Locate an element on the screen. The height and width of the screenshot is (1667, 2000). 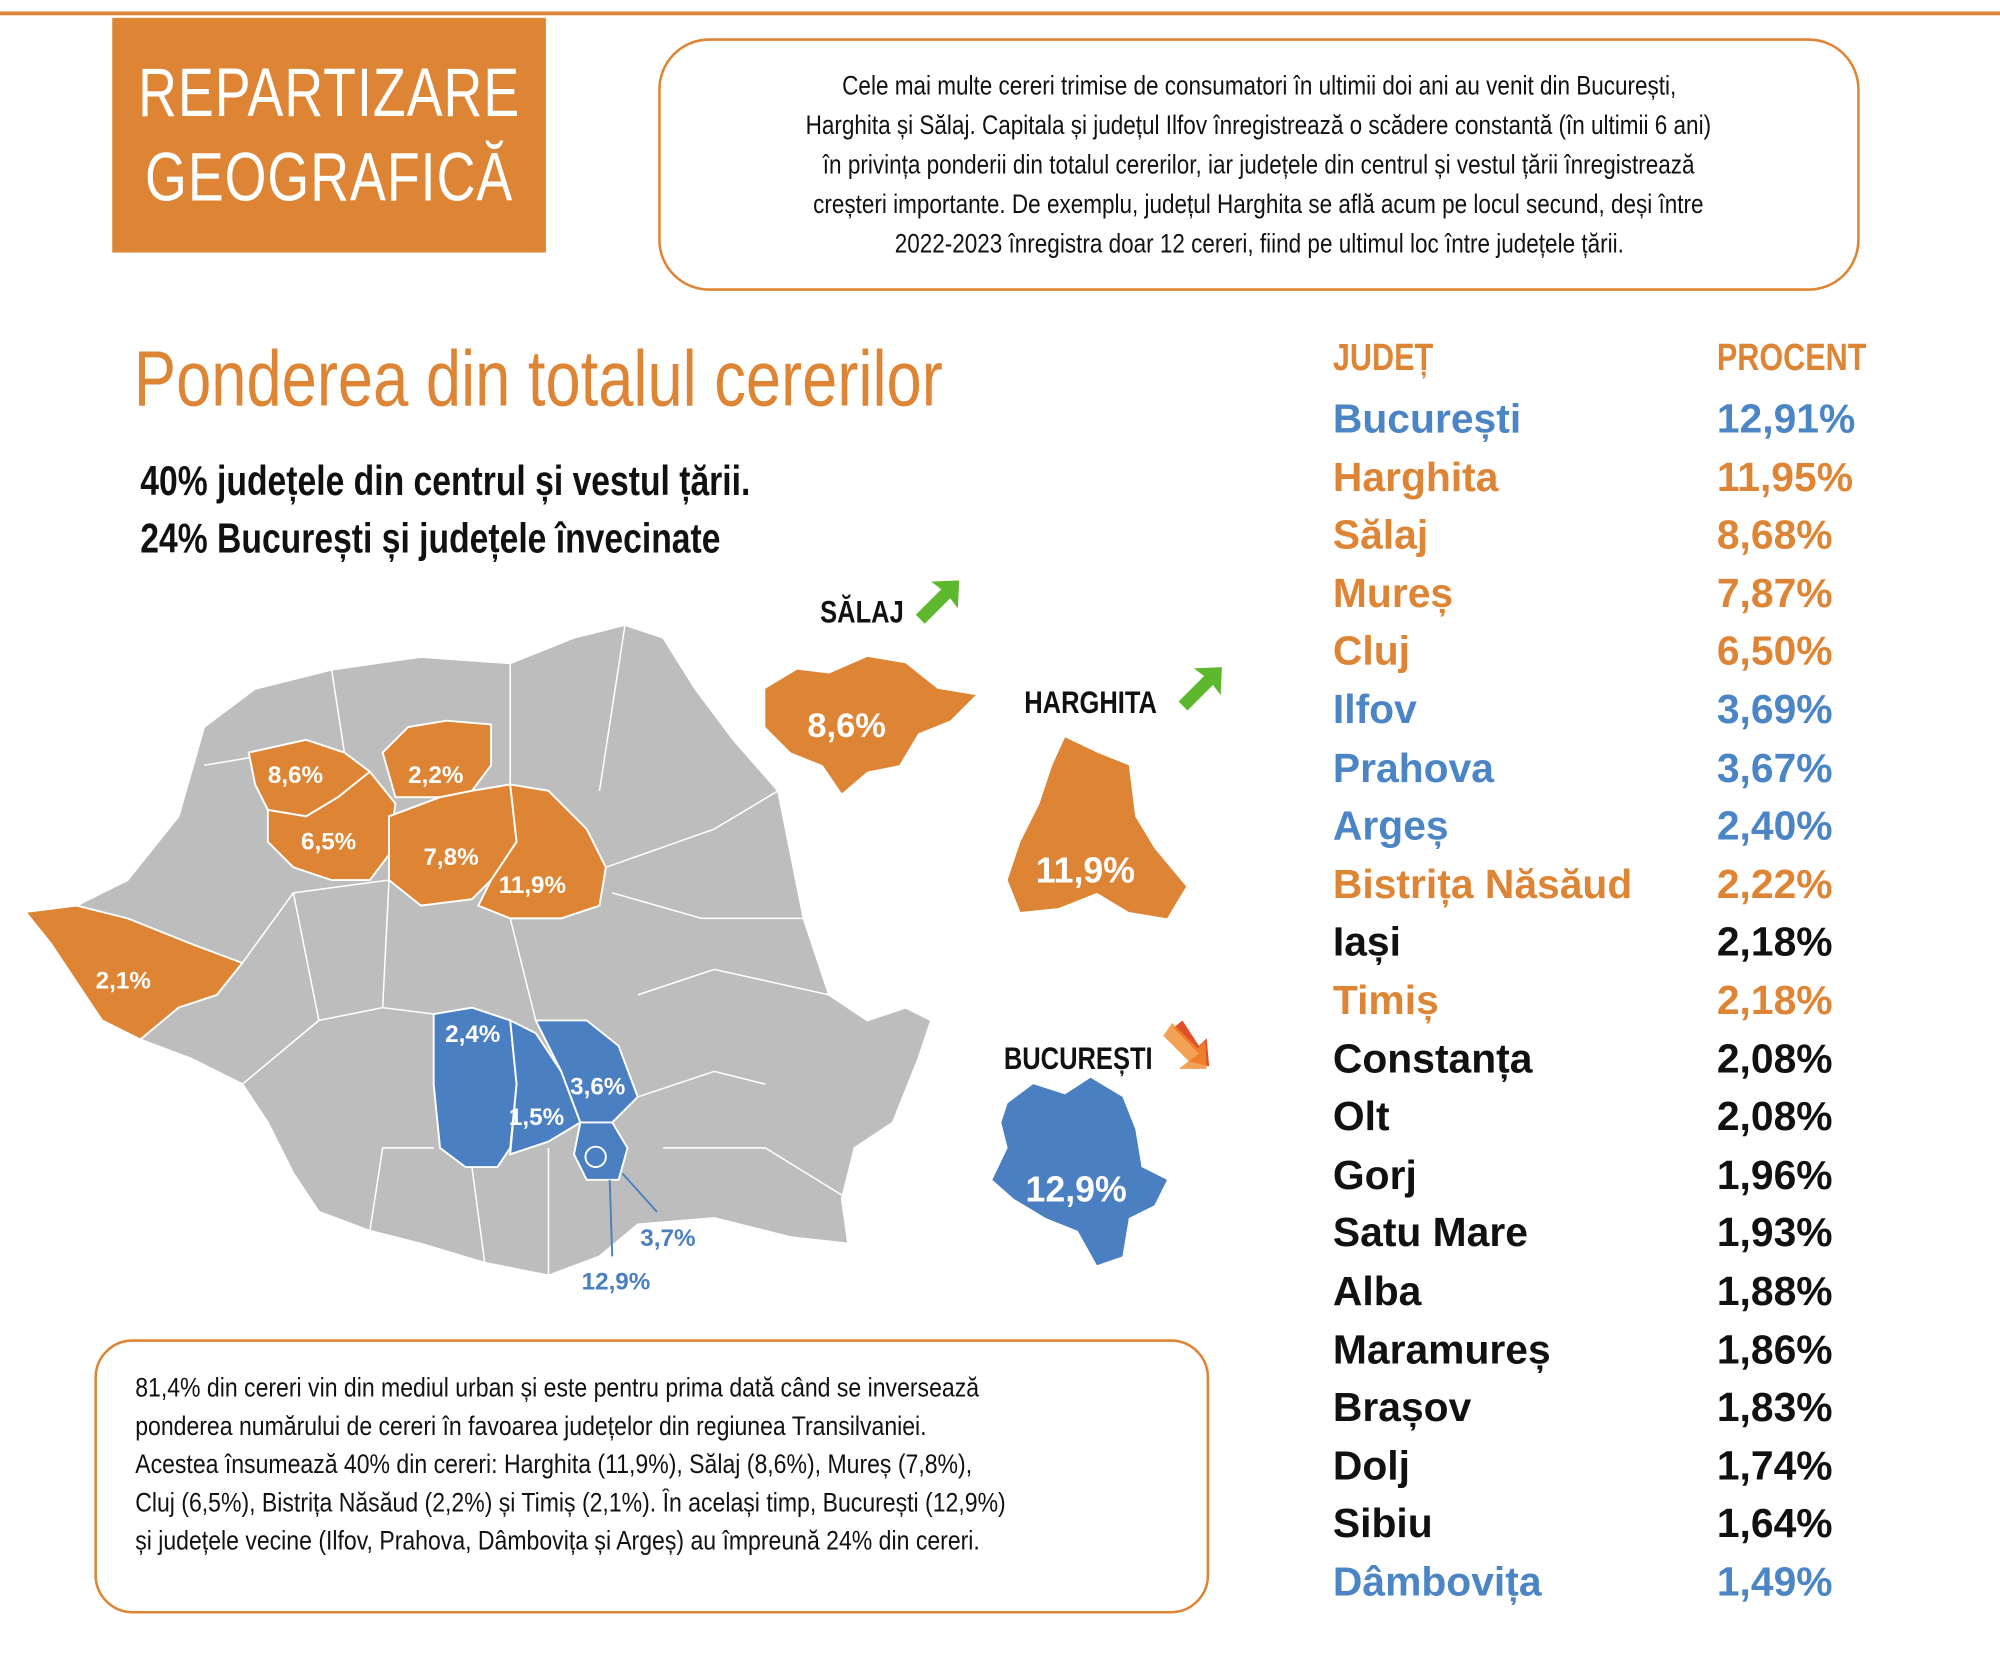
county-prahova is located at coordinates (586, 1071).